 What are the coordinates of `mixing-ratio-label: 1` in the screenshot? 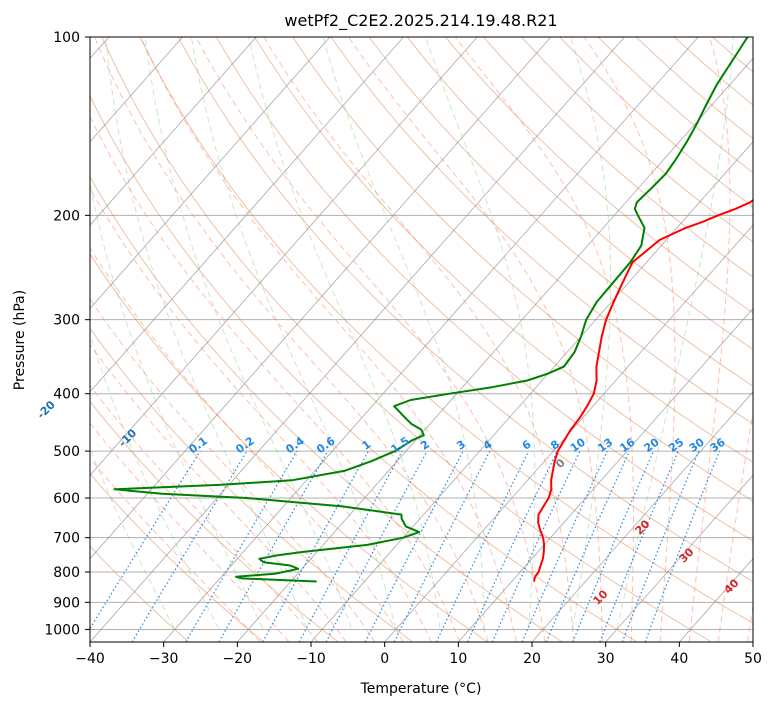 It's located at (367, 445).